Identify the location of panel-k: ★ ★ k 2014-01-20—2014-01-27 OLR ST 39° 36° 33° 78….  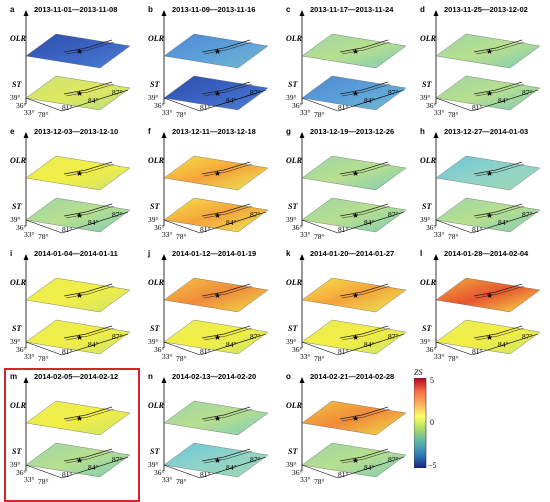
(346, 306).